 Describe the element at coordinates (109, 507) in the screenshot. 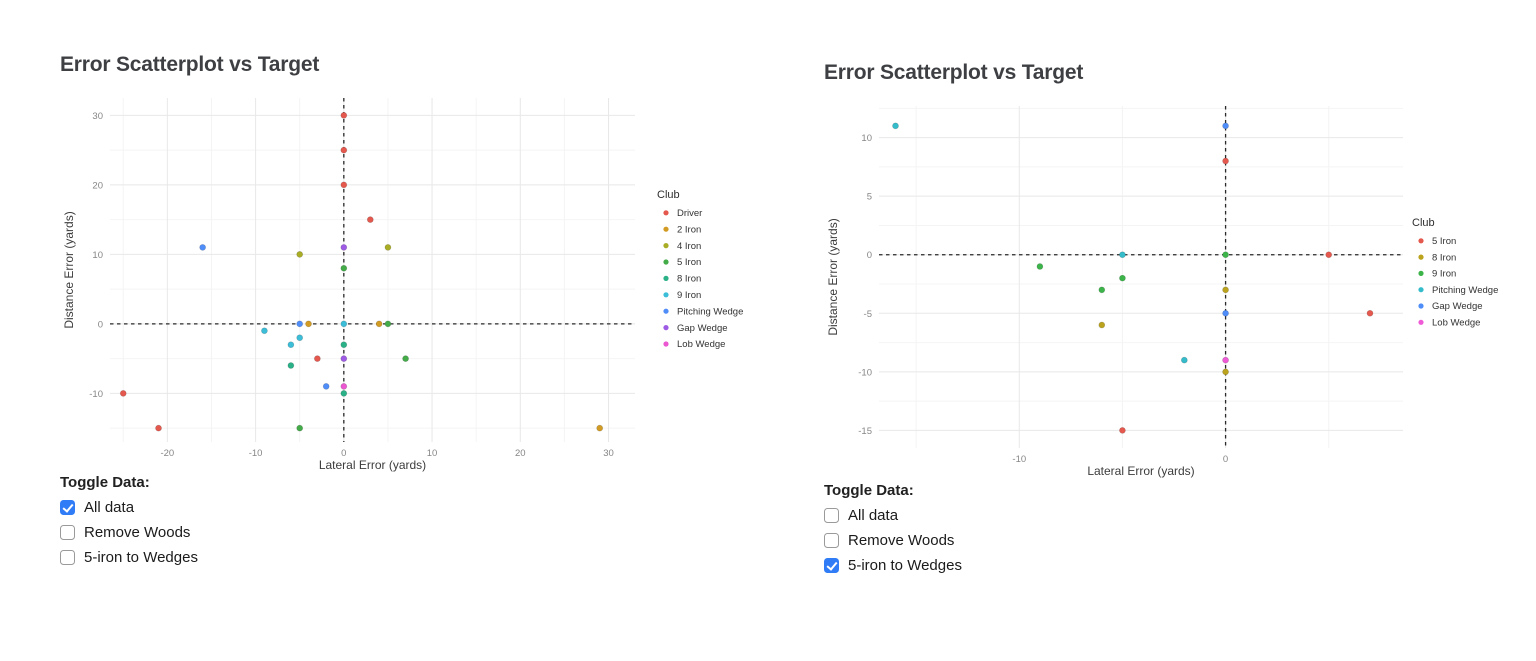

I see `checkbox-label: All data` at that location.